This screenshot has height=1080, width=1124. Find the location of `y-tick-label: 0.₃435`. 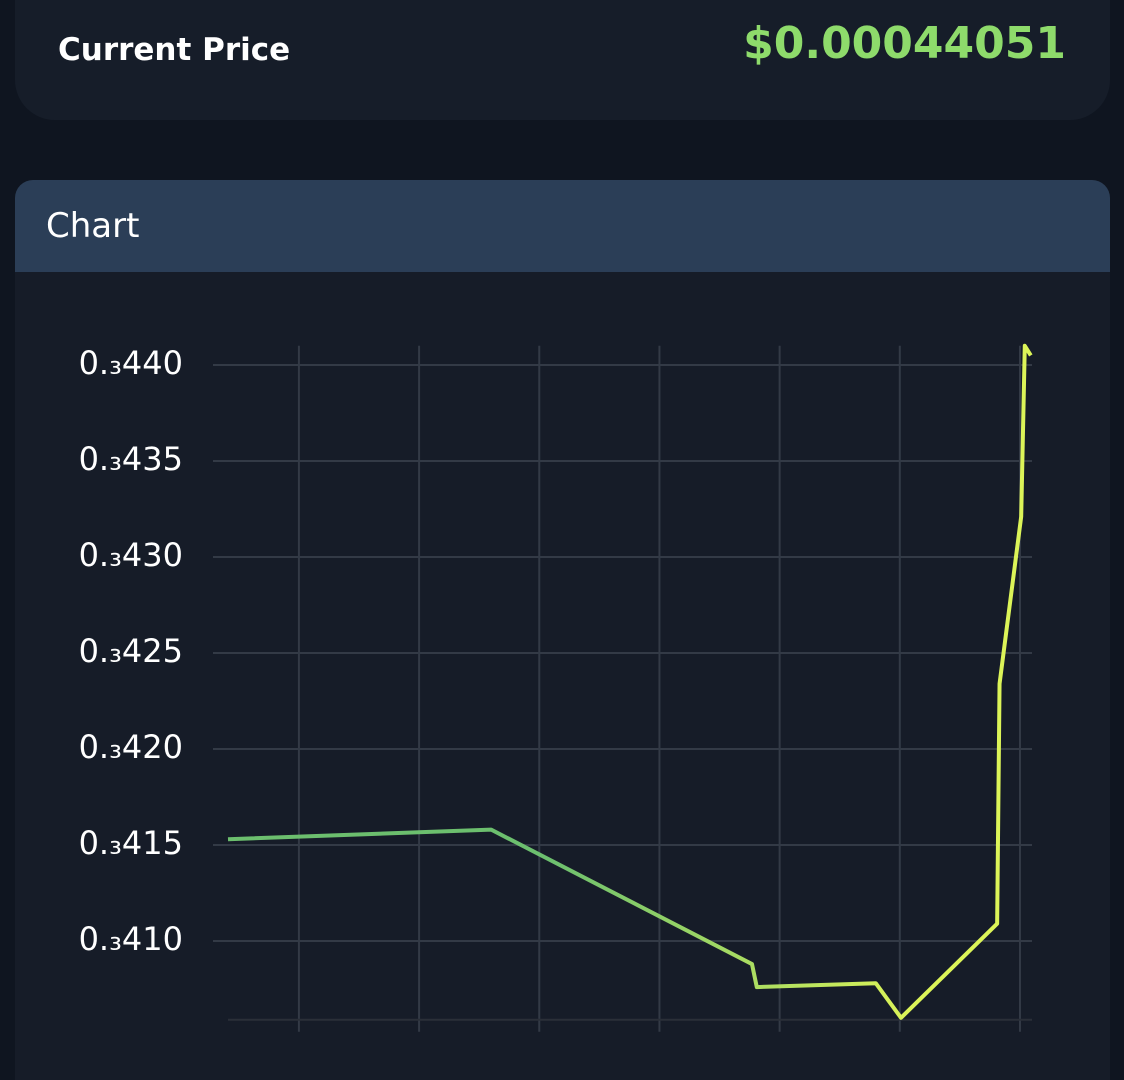

y-tick-label: 0.₃435 is located at coordinates (131, 459).